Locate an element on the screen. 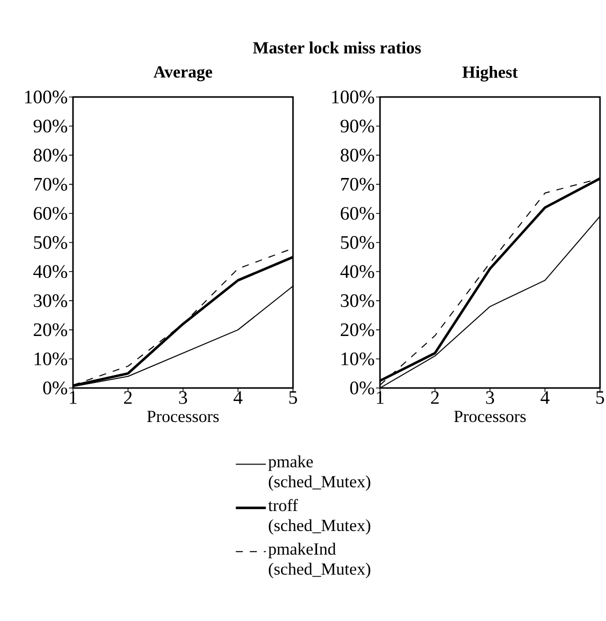 Image resolution: width=606 pixels, height=621 pixels. chart-subtitle: Average is located at coordinates (183, 74).